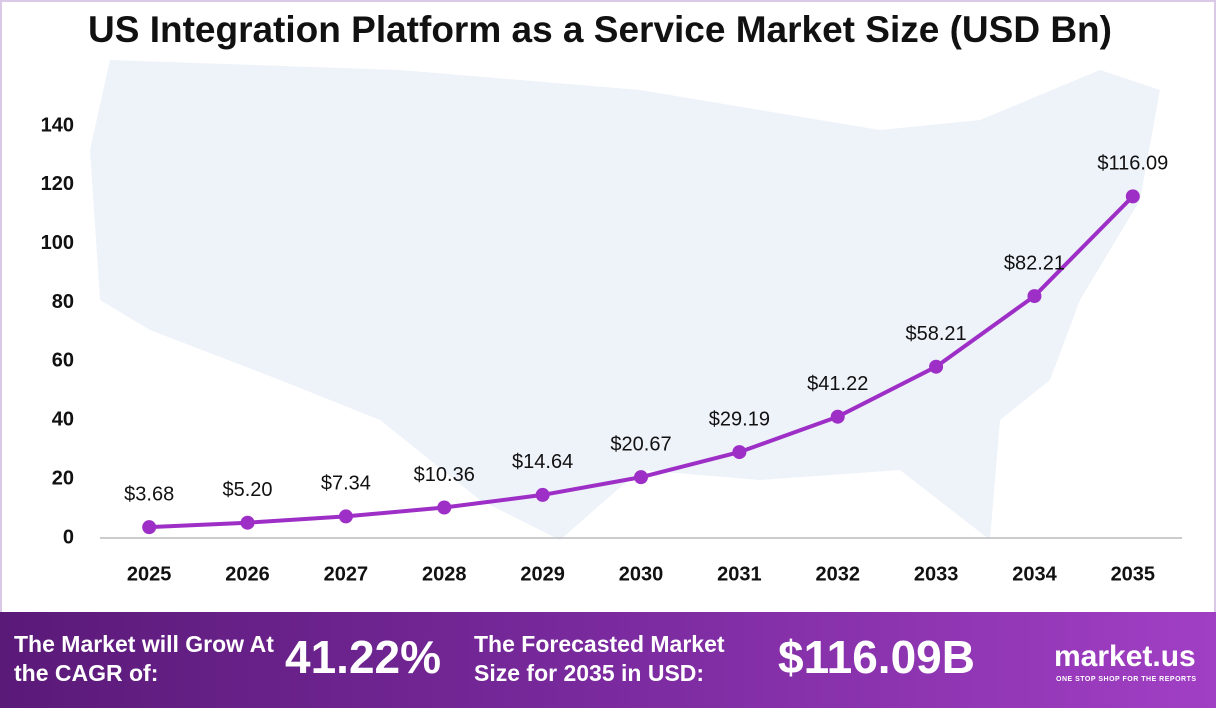 This screenshot has height=708, width=1216. What do you see at coordinates (444, 574) in the screenshot?
I see `x-tick-label: 2028` at bounding box center [444, 574].